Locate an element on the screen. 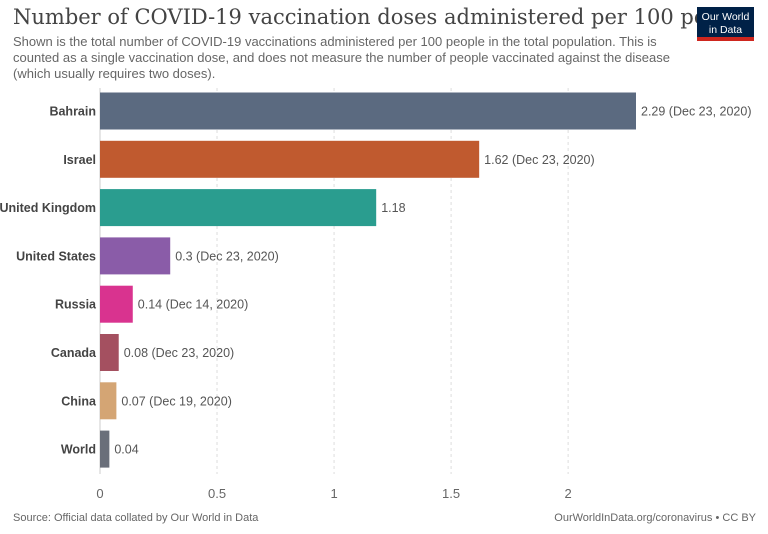 This screenshot has height=534, width=768. footer-link: OurWorldInData.org/coronavirus • CC BY is located at coordinates (655, 518).